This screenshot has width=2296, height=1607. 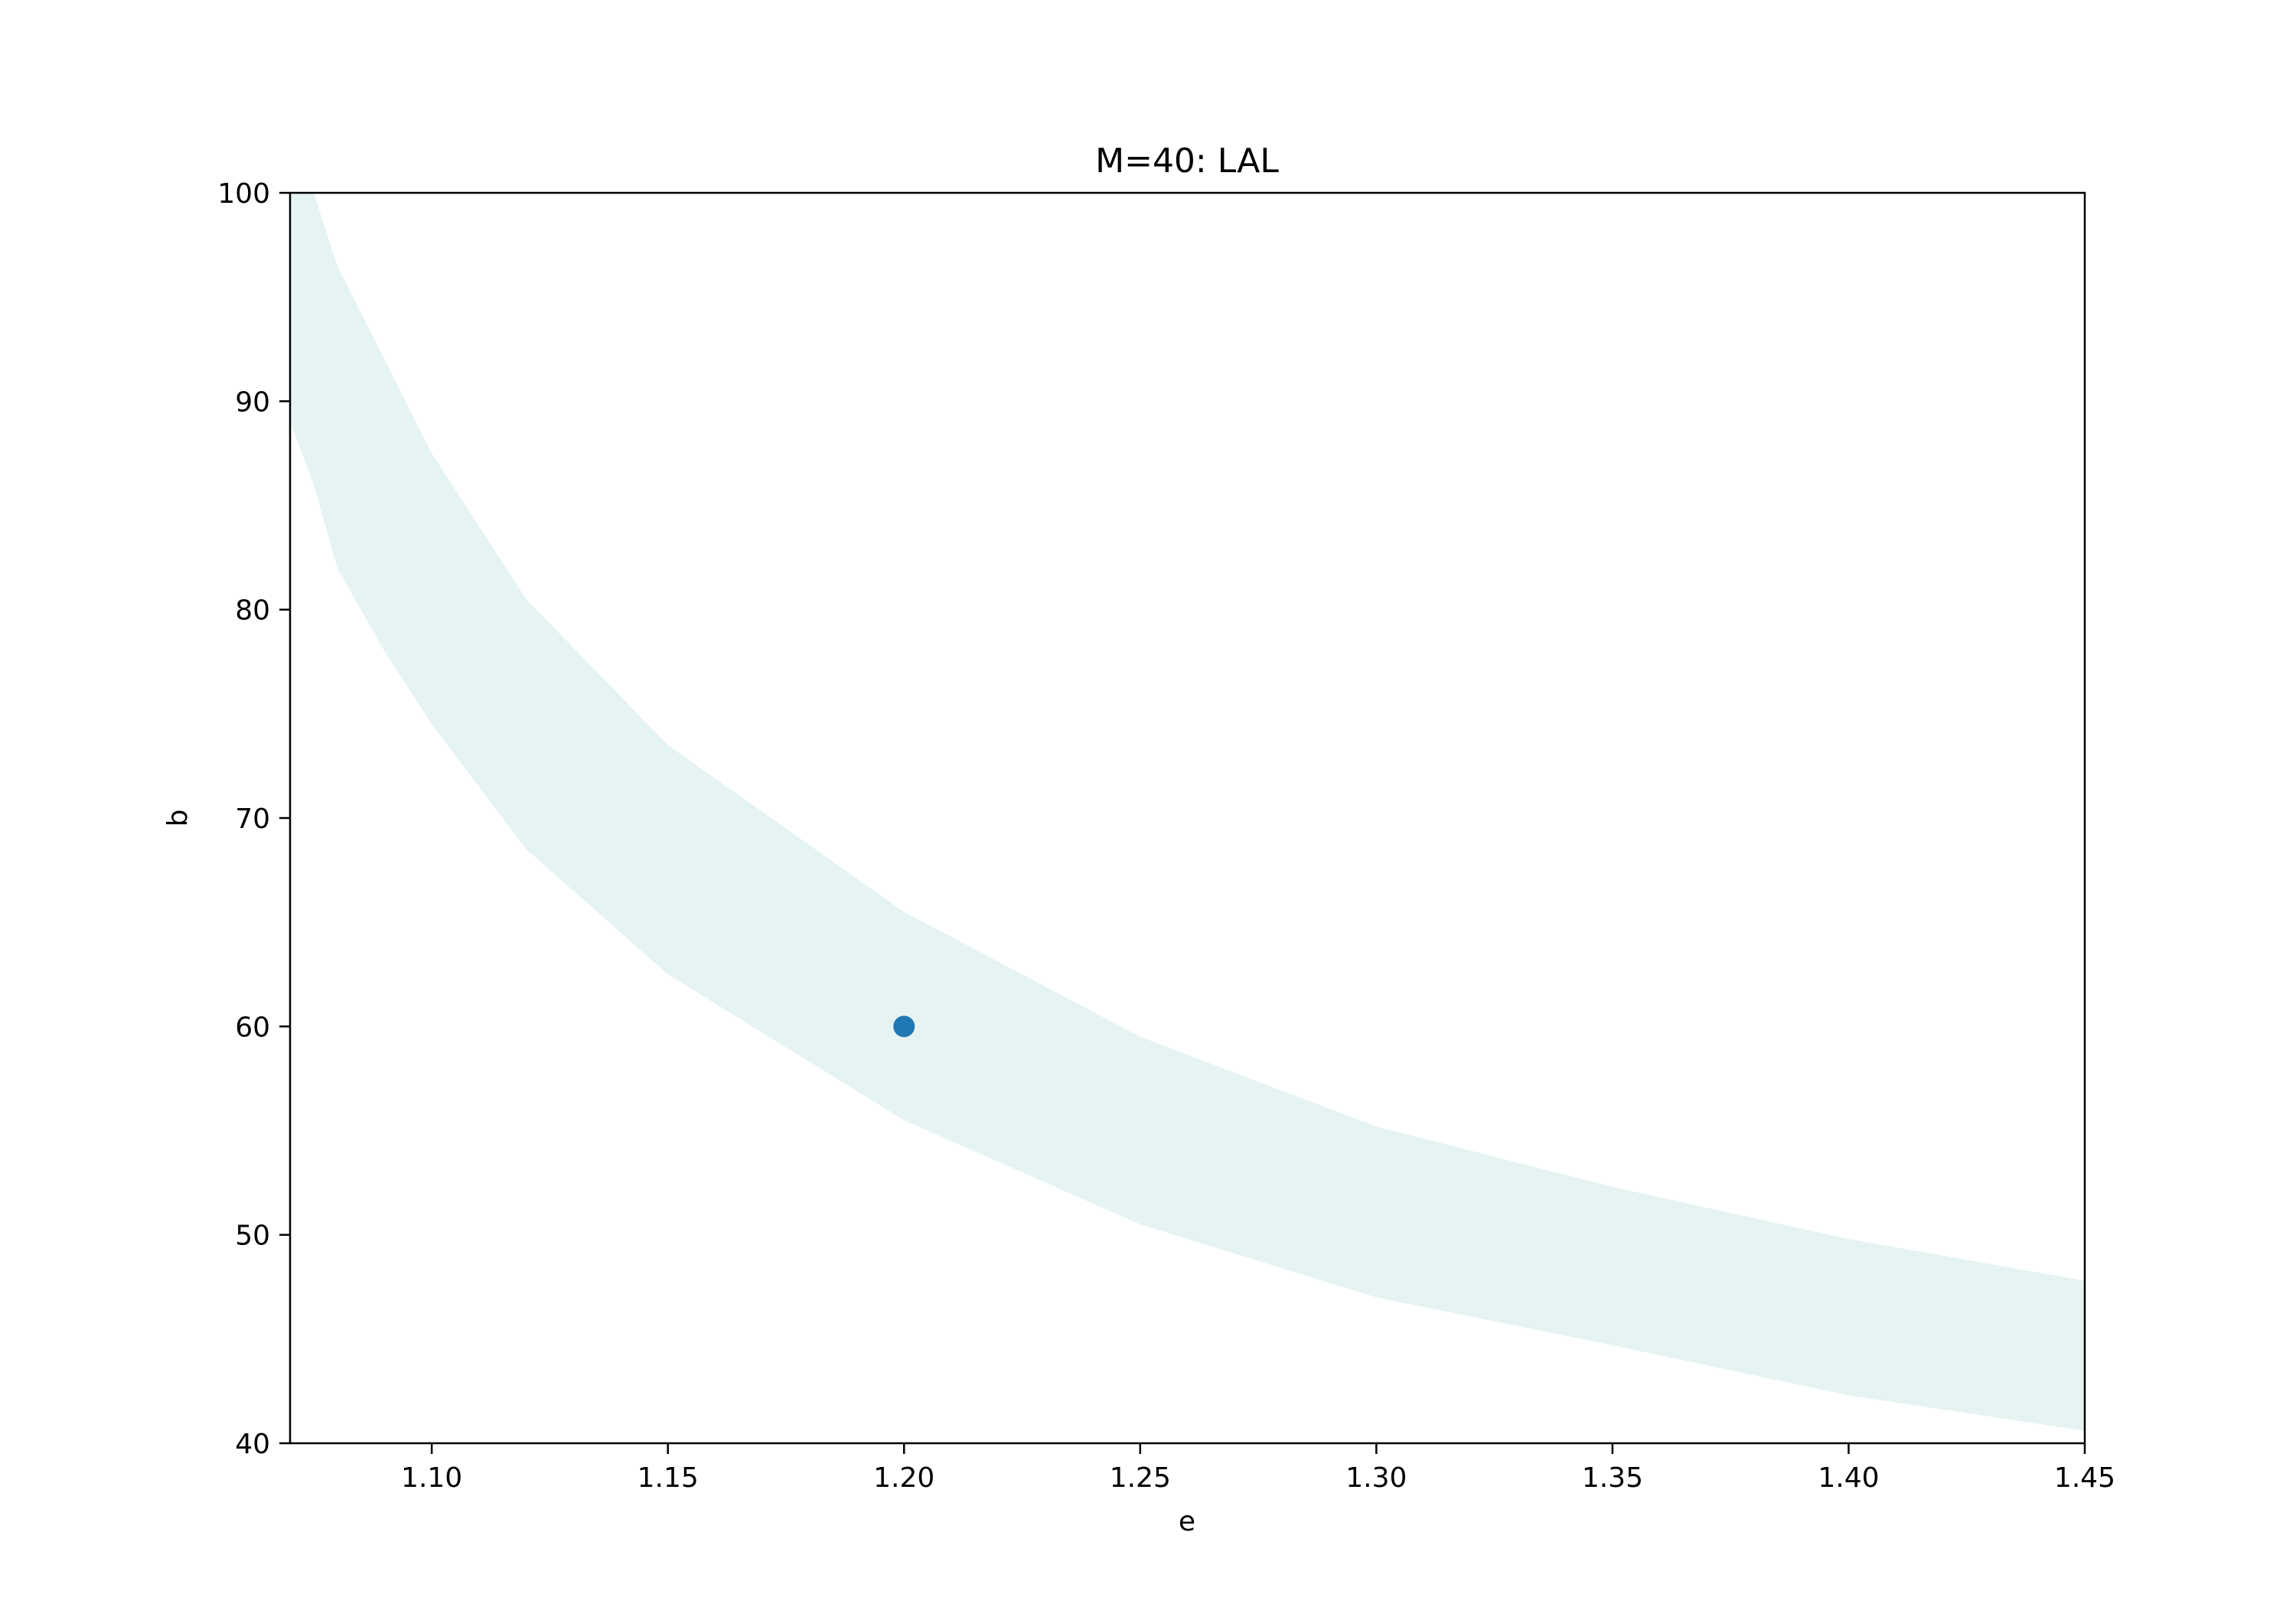 I want to click on y-axis-ticks: 40 50 60 70 80 90 100, so click(x=253, y=819).